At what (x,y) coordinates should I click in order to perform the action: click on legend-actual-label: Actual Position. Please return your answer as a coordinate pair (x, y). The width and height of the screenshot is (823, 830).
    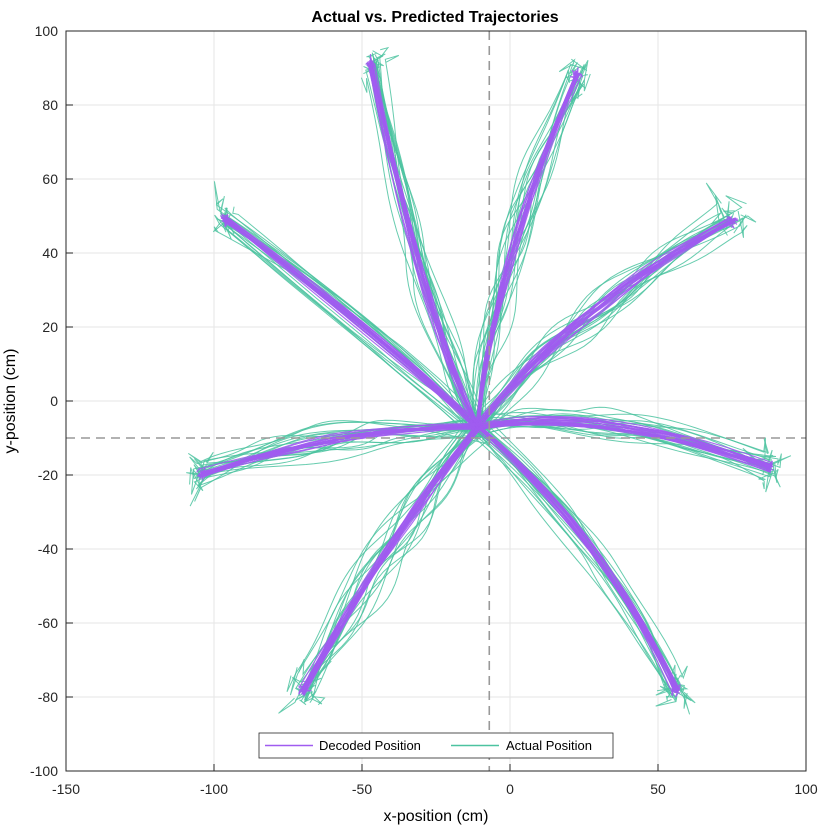
    Looking at the image, I should click on (549, 745).